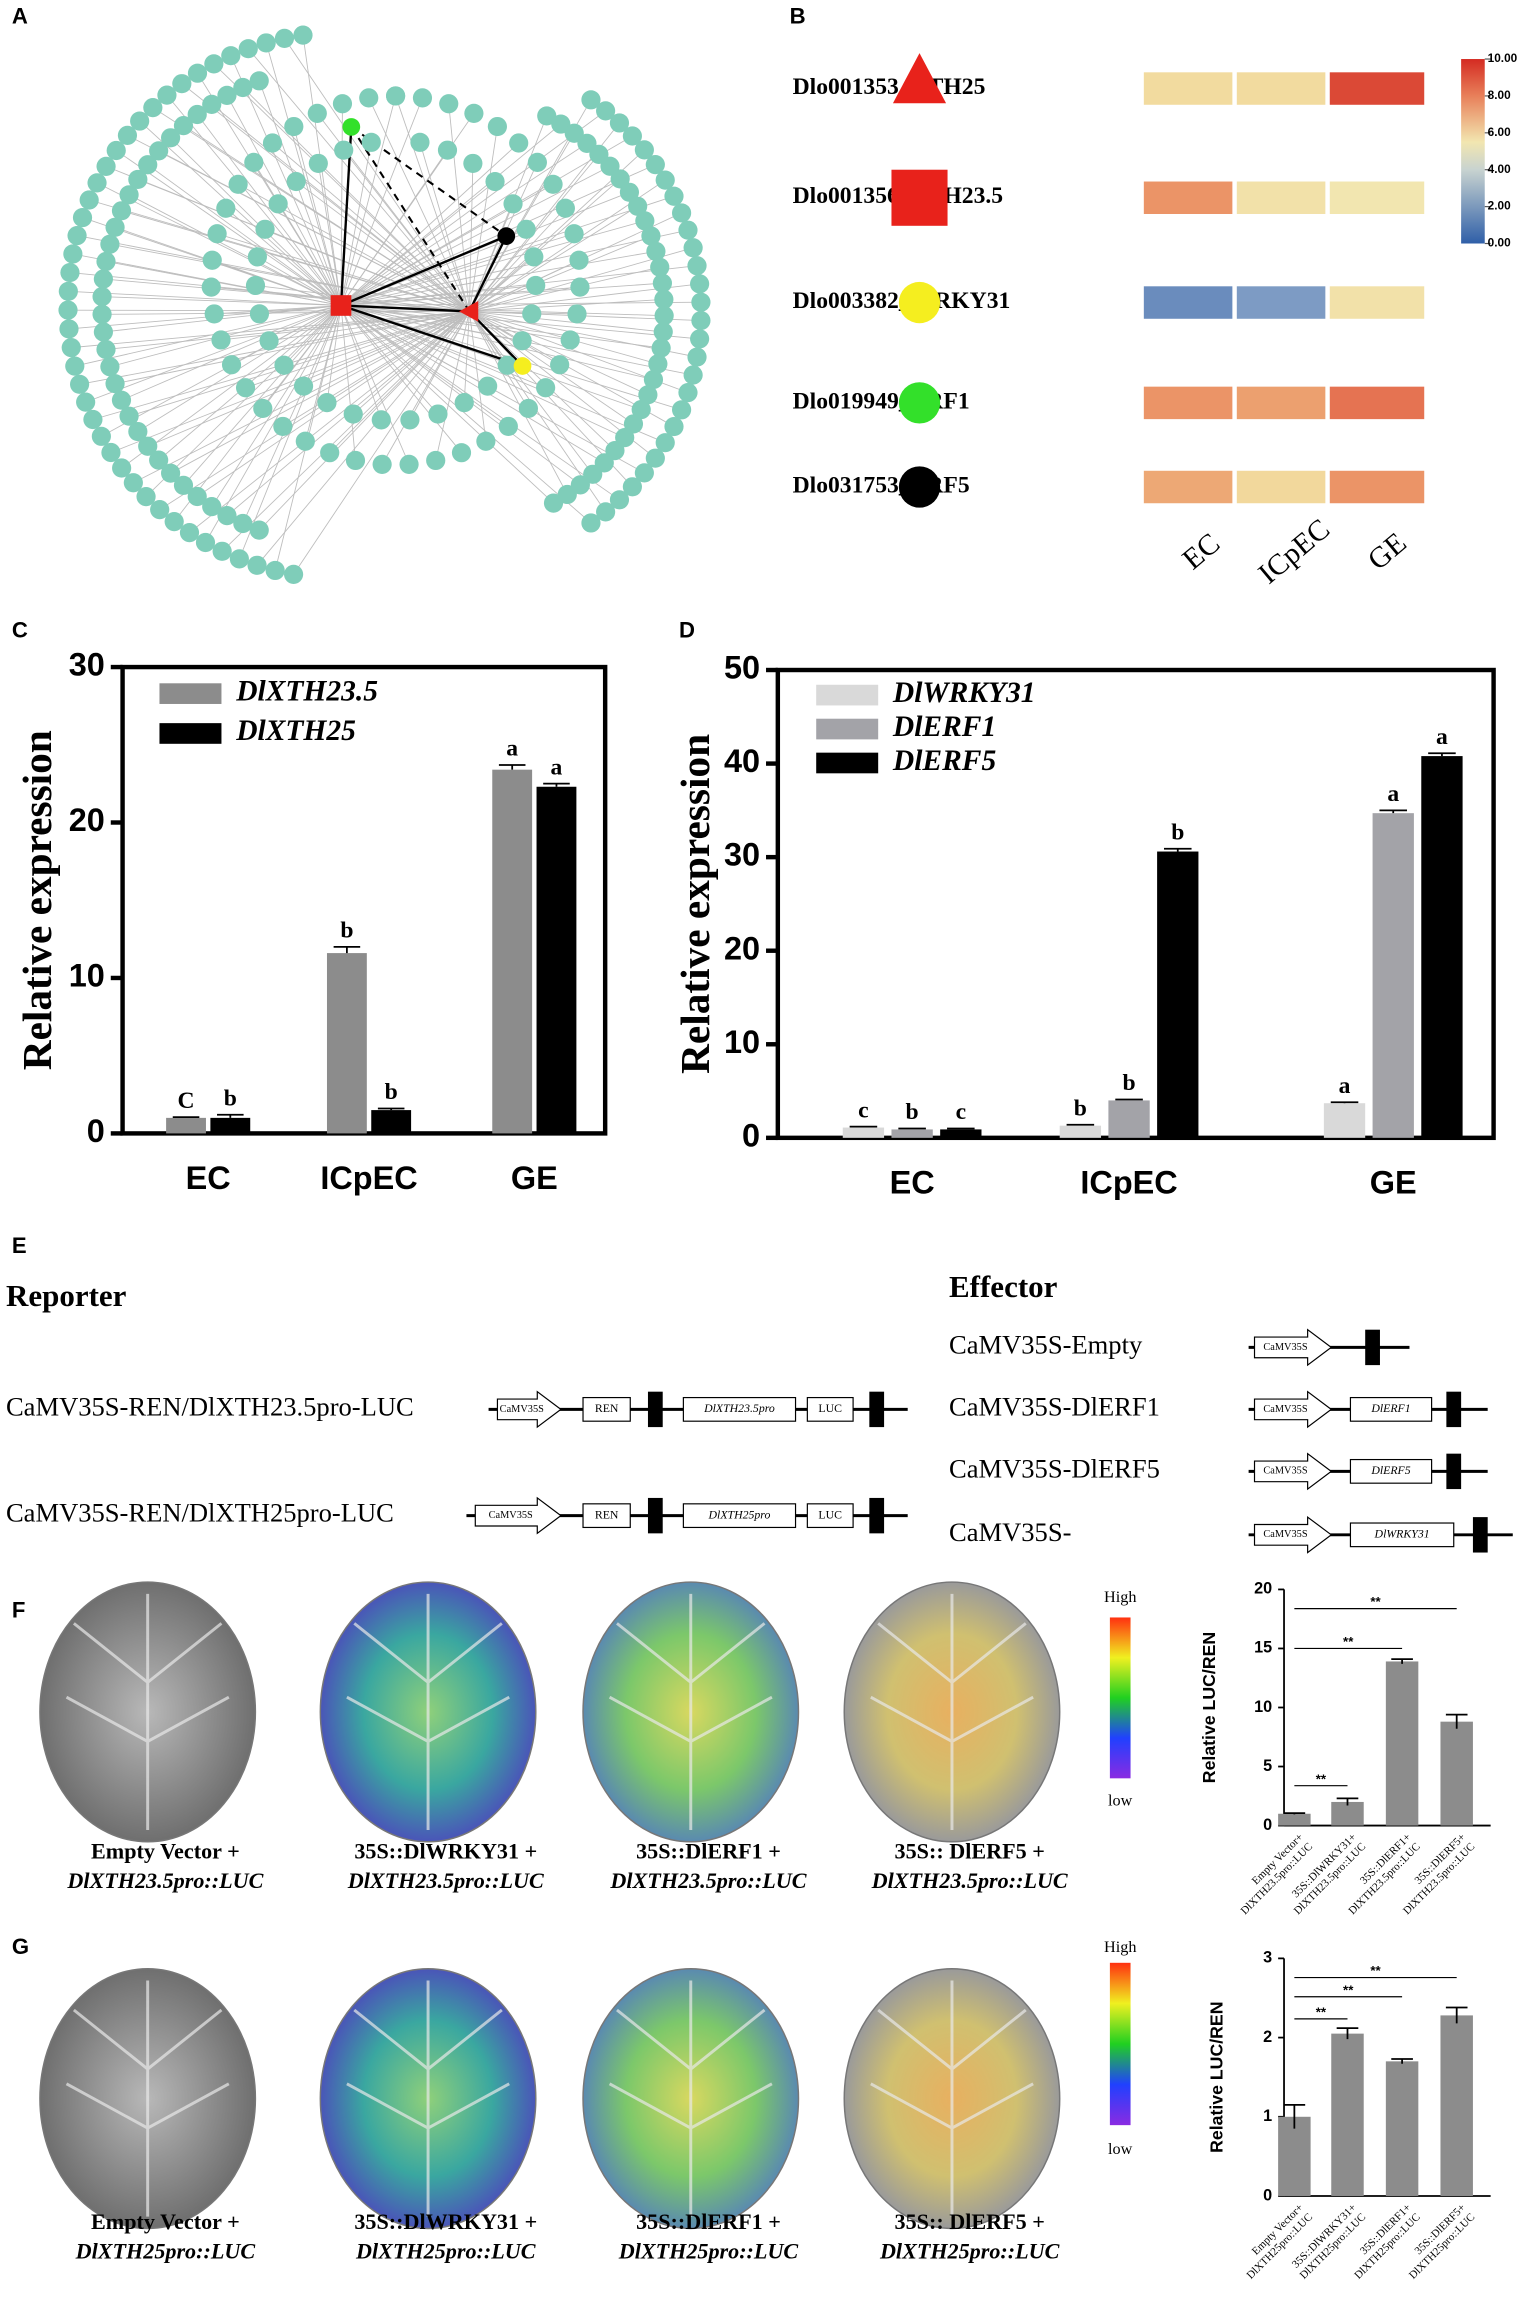 The width and height of the screenshot is (1535, 2317). What do you see at coordinates (847, 695) in the screenshot?
I see `legend-swatch` at bounding box center [847, 695].